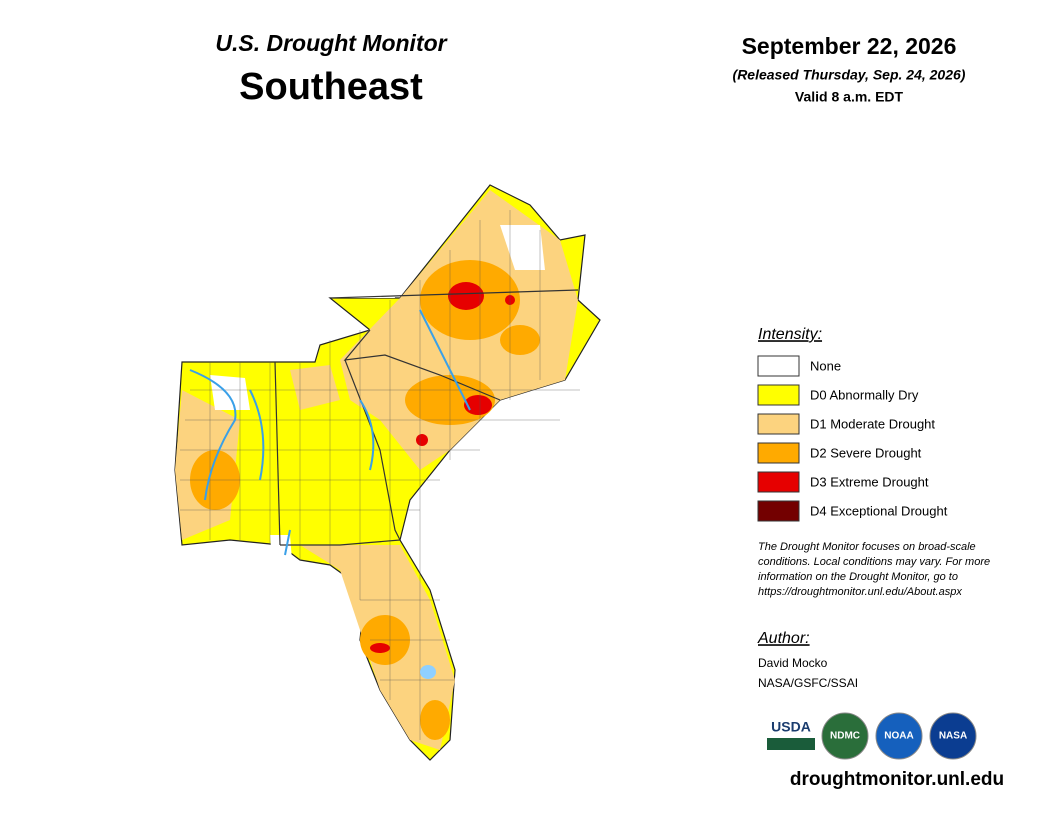 Image resolution: width=1056 pixels, height=816 pixels. I want to click on legend-label: None, so click(825, 365).